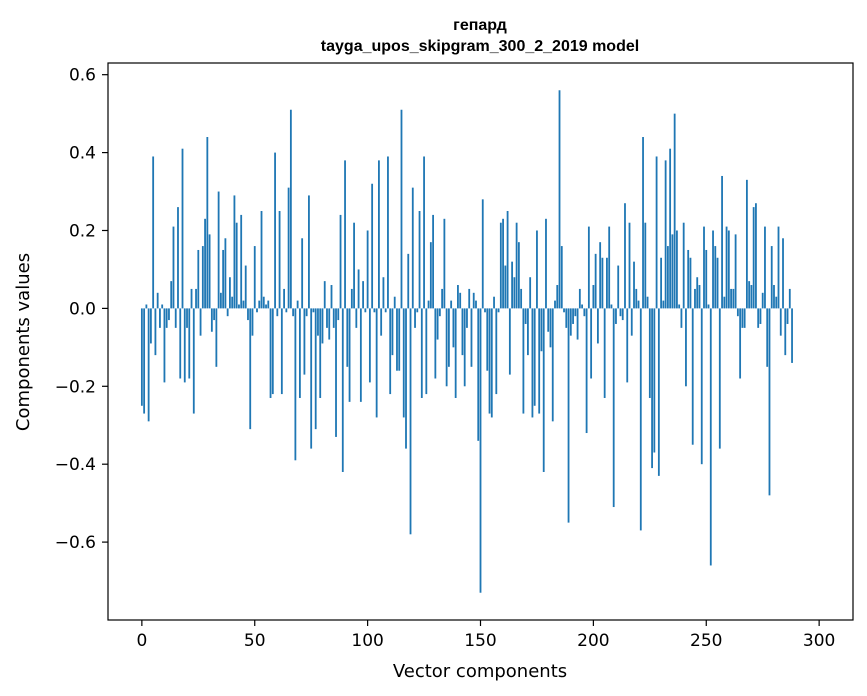 Image resolution: width=867 pixels, height=696 pixels. Describe the element at coordinates (593, 641) in the screenshot. I see `x-tick-label: 200` at that location.